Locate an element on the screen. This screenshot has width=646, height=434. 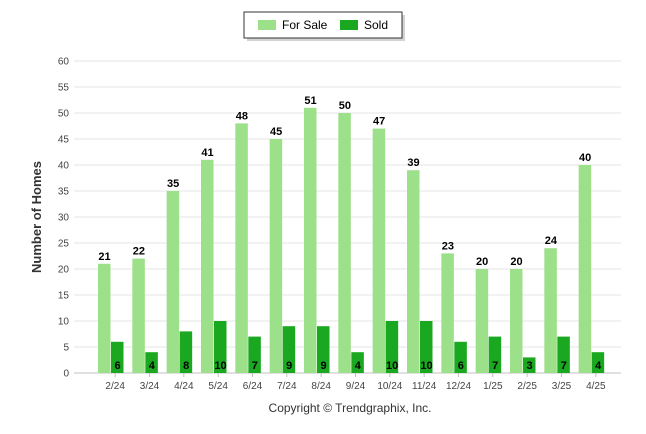
y-tick-label: 5 is located at coordinates (66, 348).